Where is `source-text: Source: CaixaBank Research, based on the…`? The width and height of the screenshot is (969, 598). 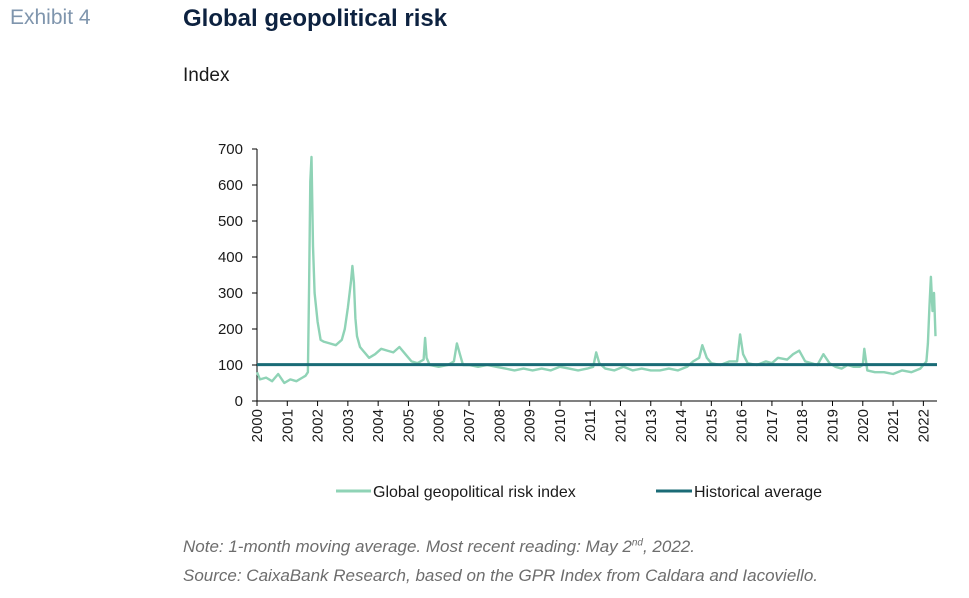 source-text: Source: CaixaBank Research, based on the… is located at coordinates (501, 575).